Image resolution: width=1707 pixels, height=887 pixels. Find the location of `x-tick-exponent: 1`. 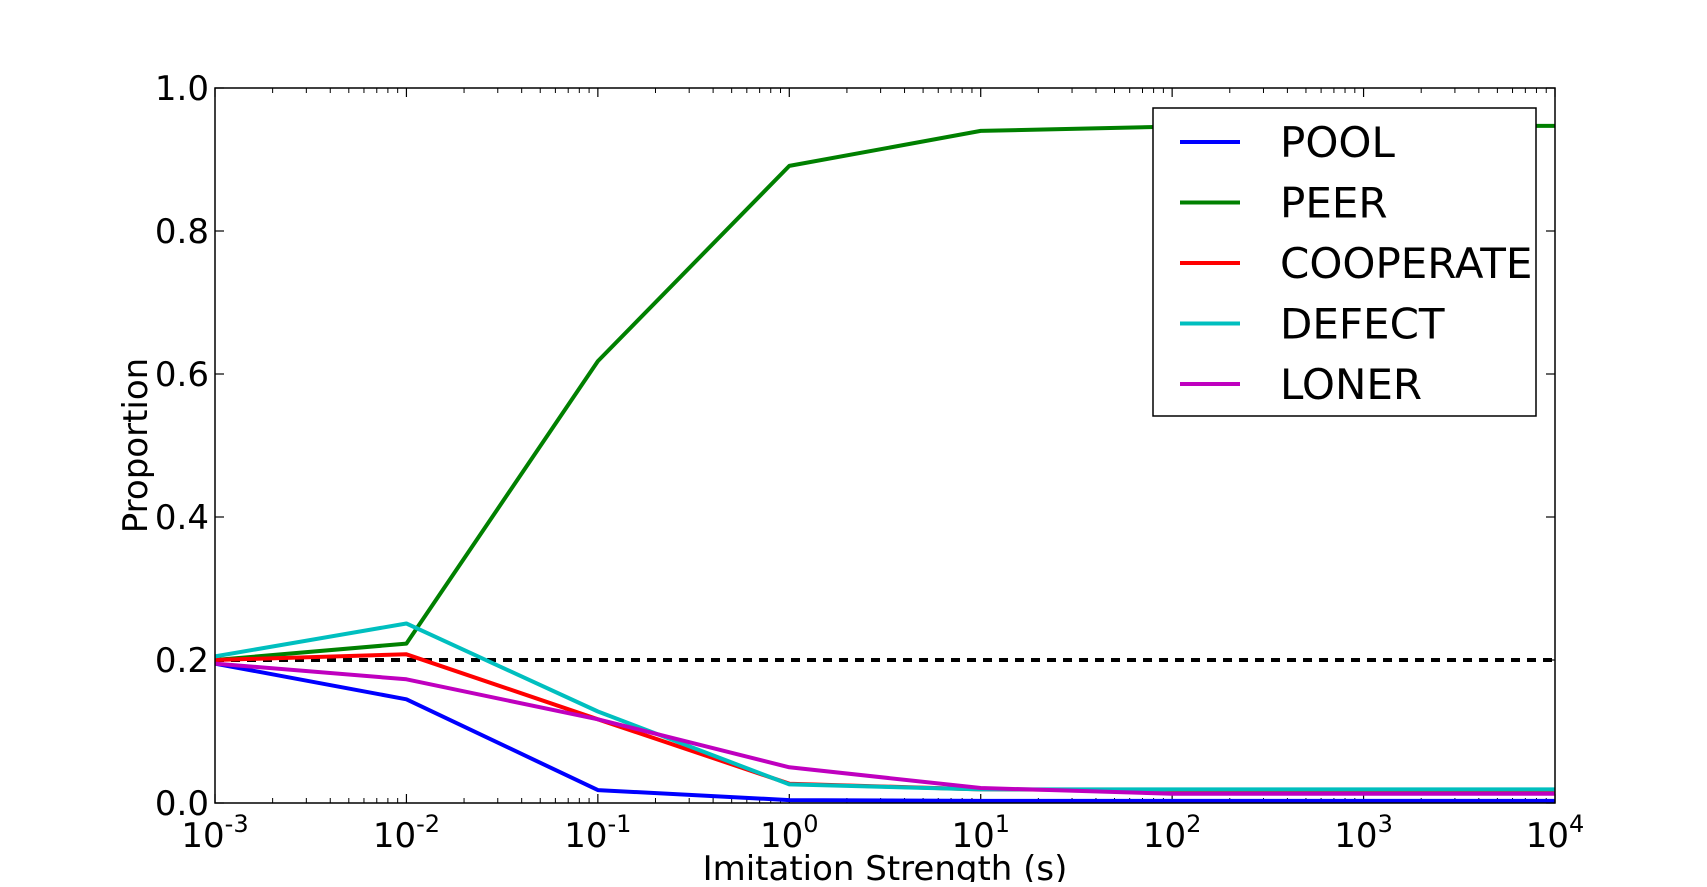

x-tick-exponent: 1 is located at coordinates (1002, 824).